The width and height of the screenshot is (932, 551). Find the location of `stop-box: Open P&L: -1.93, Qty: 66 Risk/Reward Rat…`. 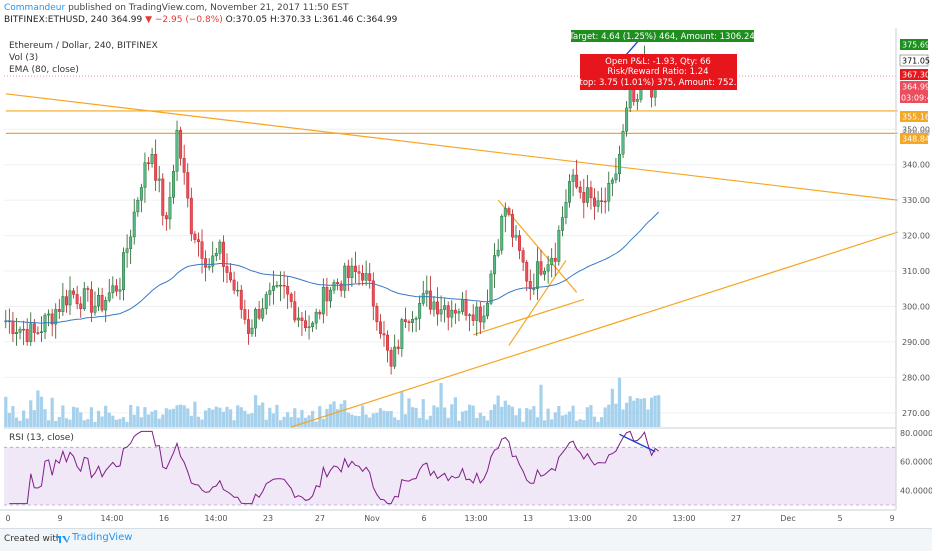

stop-box: Open P&L: -1.93, Qty: 66 Risk/Reward Rat… is located at coordinates (658, 72).